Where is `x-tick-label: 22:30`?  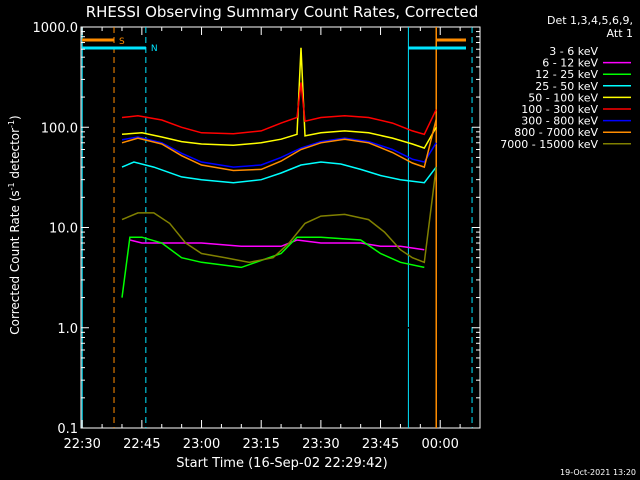 x-tick-label: 22:30 is located at coordinates (81, 444).